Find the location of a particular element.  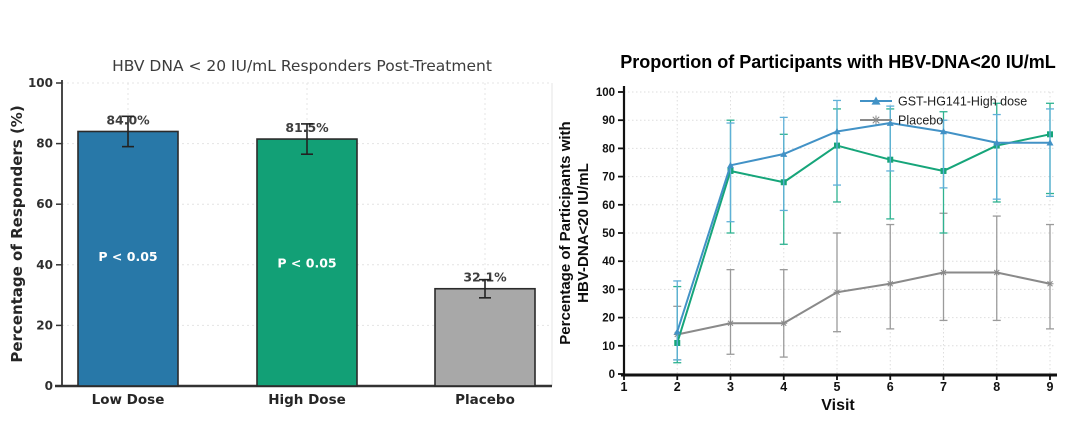

y-tick-label: 30 is located at coordinates (608, 290).